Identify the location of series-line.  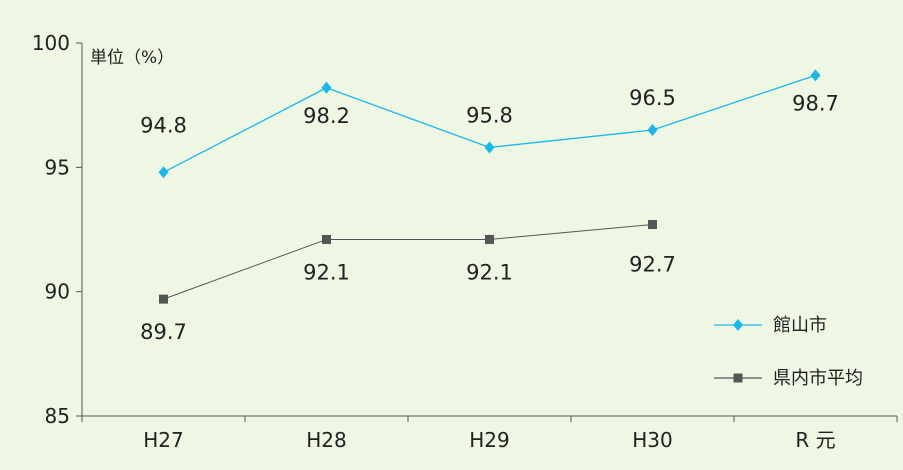
(408, 262).